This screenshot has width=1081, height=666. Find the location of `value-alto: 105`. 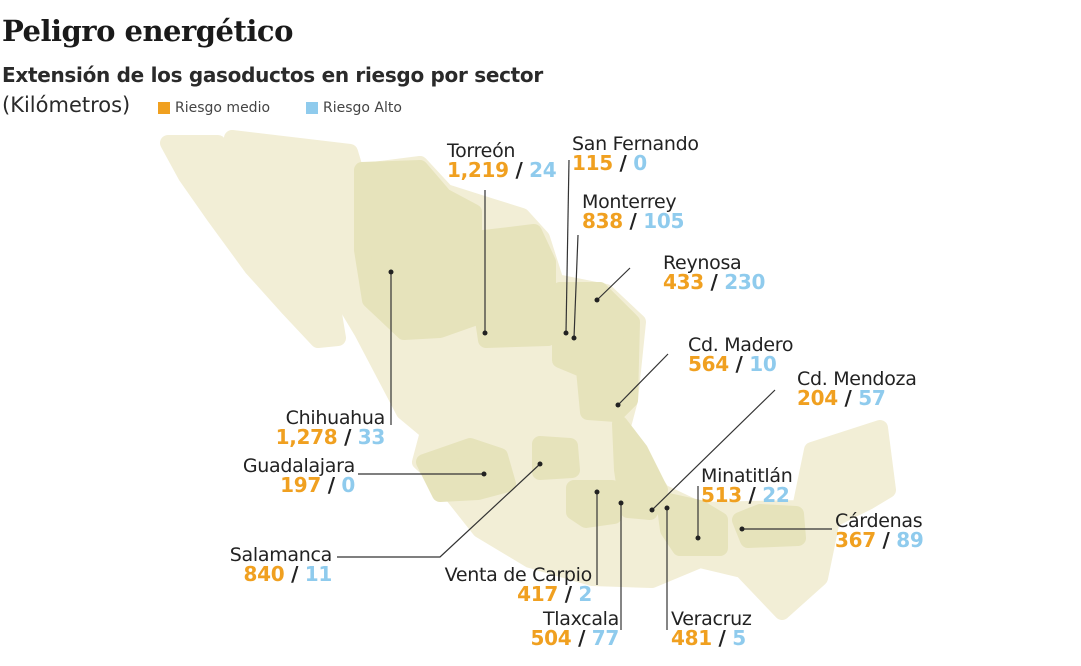

value-alto: 105 is located at coordinates (664, 221).